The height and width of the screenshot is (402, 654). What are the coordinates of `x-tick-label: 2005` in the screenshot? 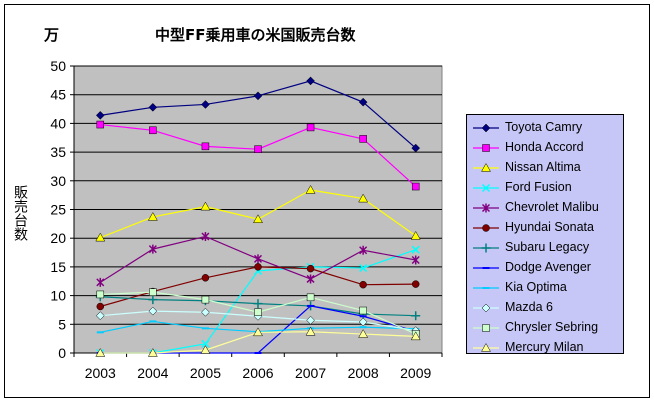 It's located at (205, 373).